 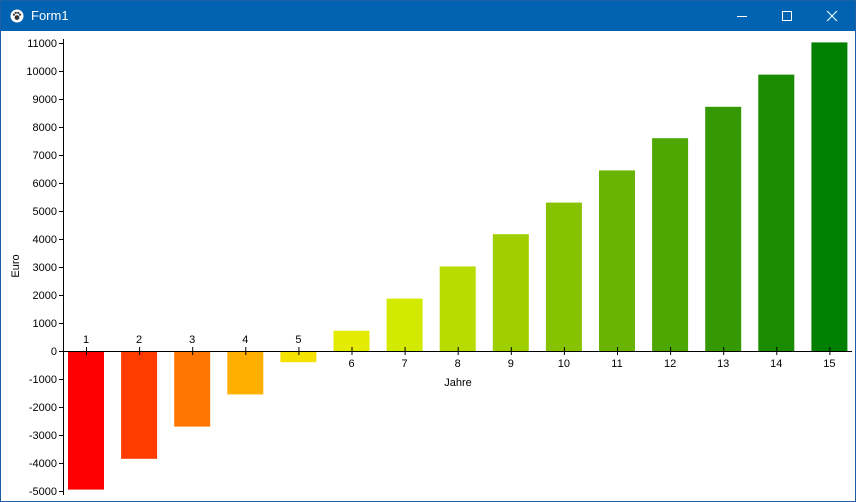 I want to click on y-tick-label: 9000, so click(x=45, y=100).